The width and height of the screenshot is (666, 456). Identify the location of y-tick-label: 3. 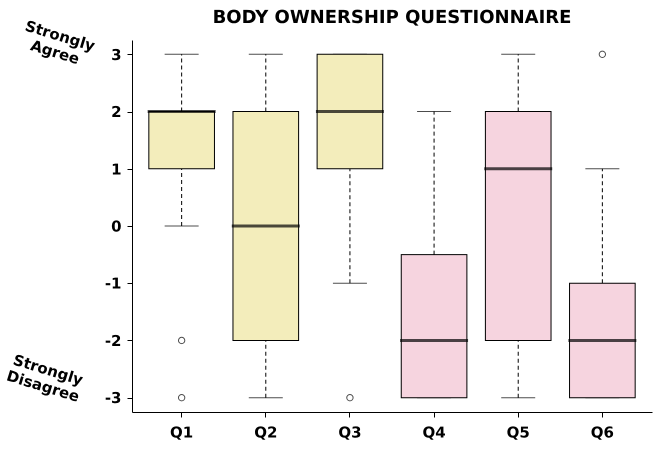
(116, 55).